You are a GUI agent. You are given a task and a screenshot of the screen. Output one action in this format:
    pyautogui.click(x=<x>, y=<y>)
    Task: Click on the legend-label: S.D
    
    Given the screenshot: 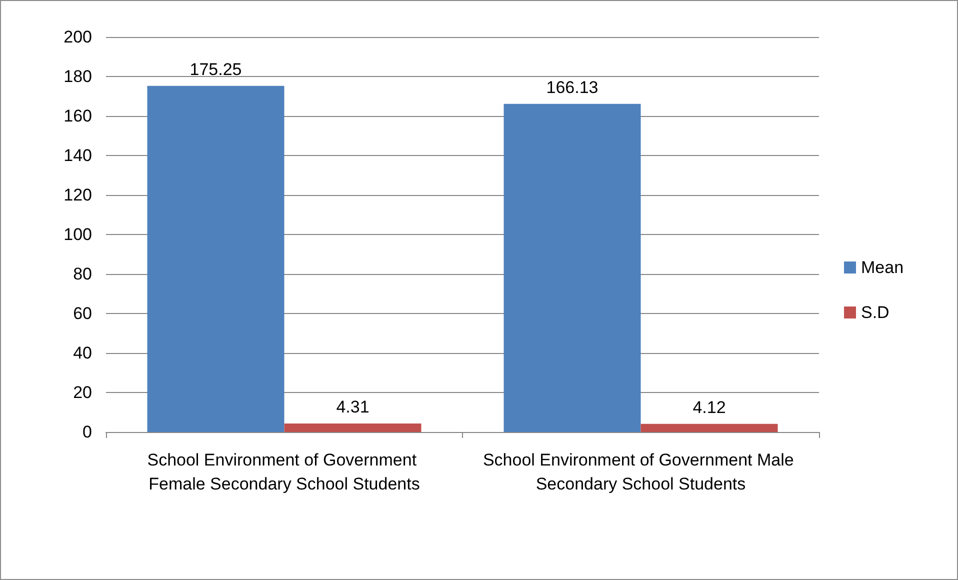 What is the action you would take?
    pyautogui.click(x=875, y=312)
    